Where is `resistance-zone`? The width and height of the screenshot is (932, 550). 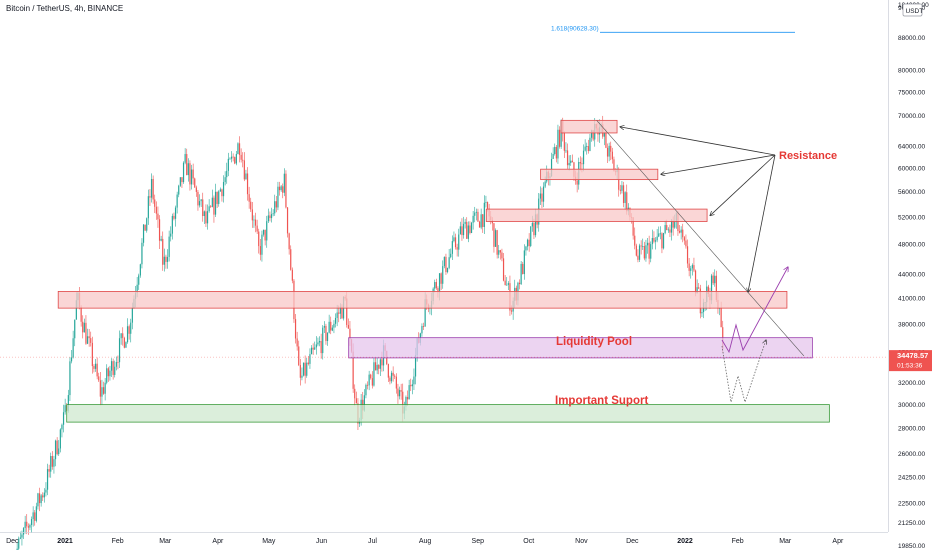 resistance-zone is located at coordinates (422, 300).